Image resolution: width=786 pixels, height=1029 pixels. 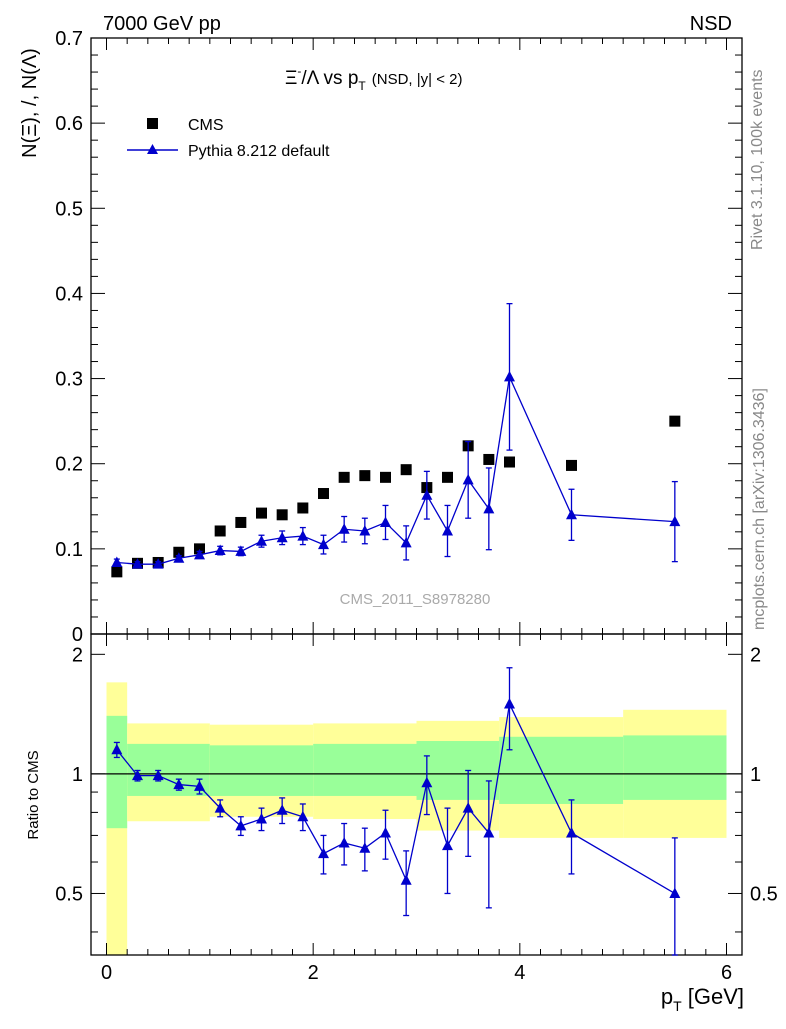 What do you see at coordinates (415, 599) in the screenshot?
I see `watermark: CMS_2011_S8978280` at bounding box center [415, 599].